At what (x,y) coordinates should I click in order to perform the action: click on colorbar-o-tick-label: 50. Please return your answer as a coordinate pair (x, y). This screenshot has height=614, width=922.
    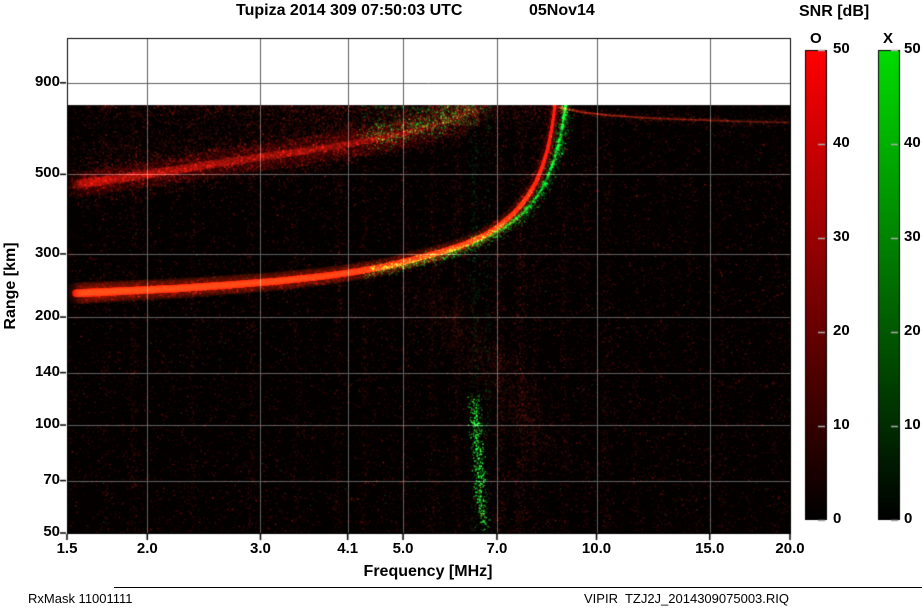
    Looking at the image, I should click on (841, 48).